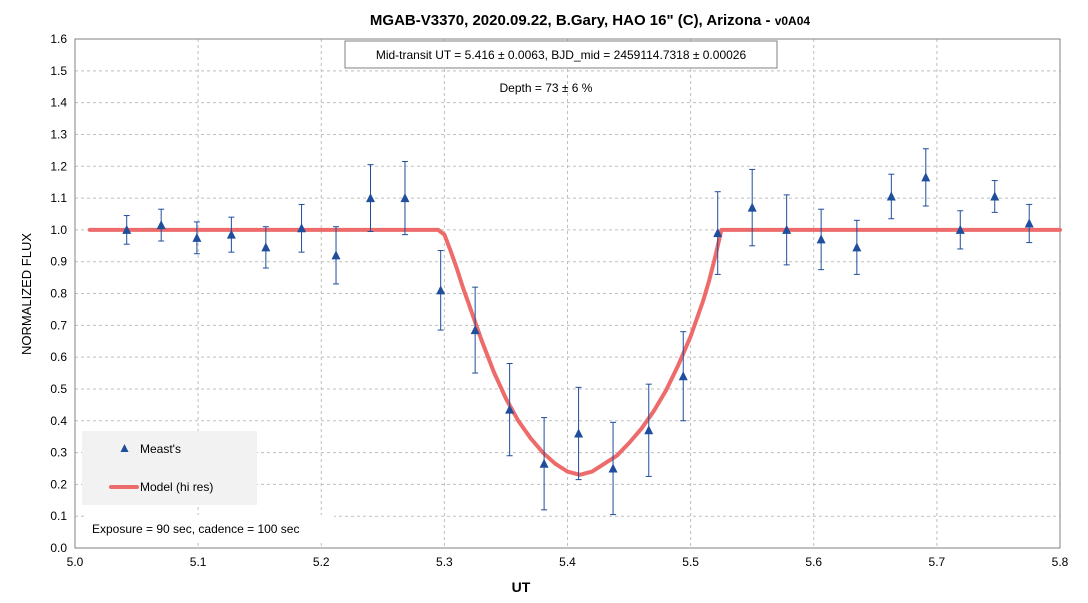 This screenshot has width=1088, height=603. What do you see at coordinates (198, 562) in the screenshot?
I see `x-tick-label: 5.1` at bounding box center [198, 562].